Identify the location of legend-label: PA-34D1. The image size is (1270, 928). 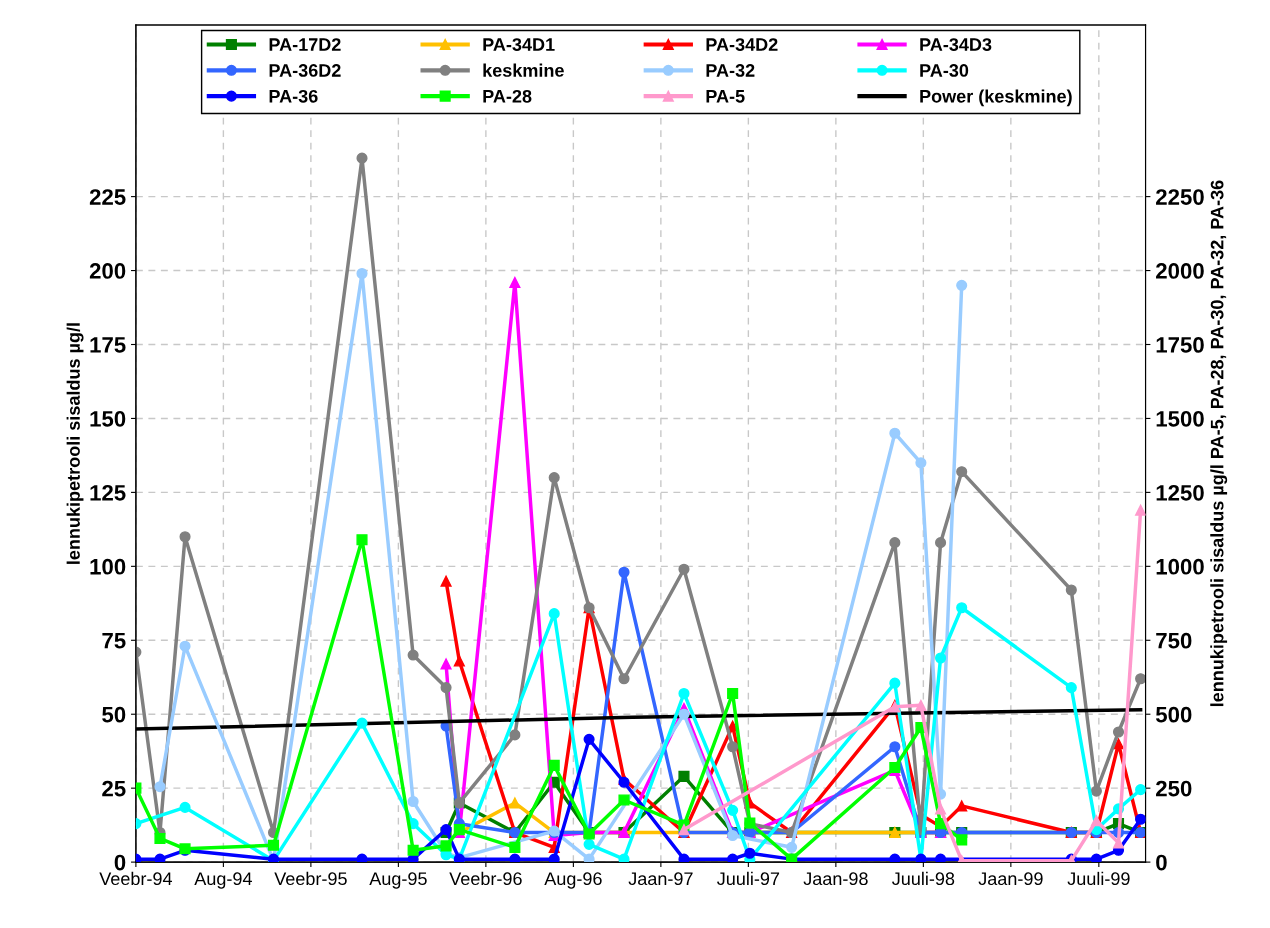
(519, 44).